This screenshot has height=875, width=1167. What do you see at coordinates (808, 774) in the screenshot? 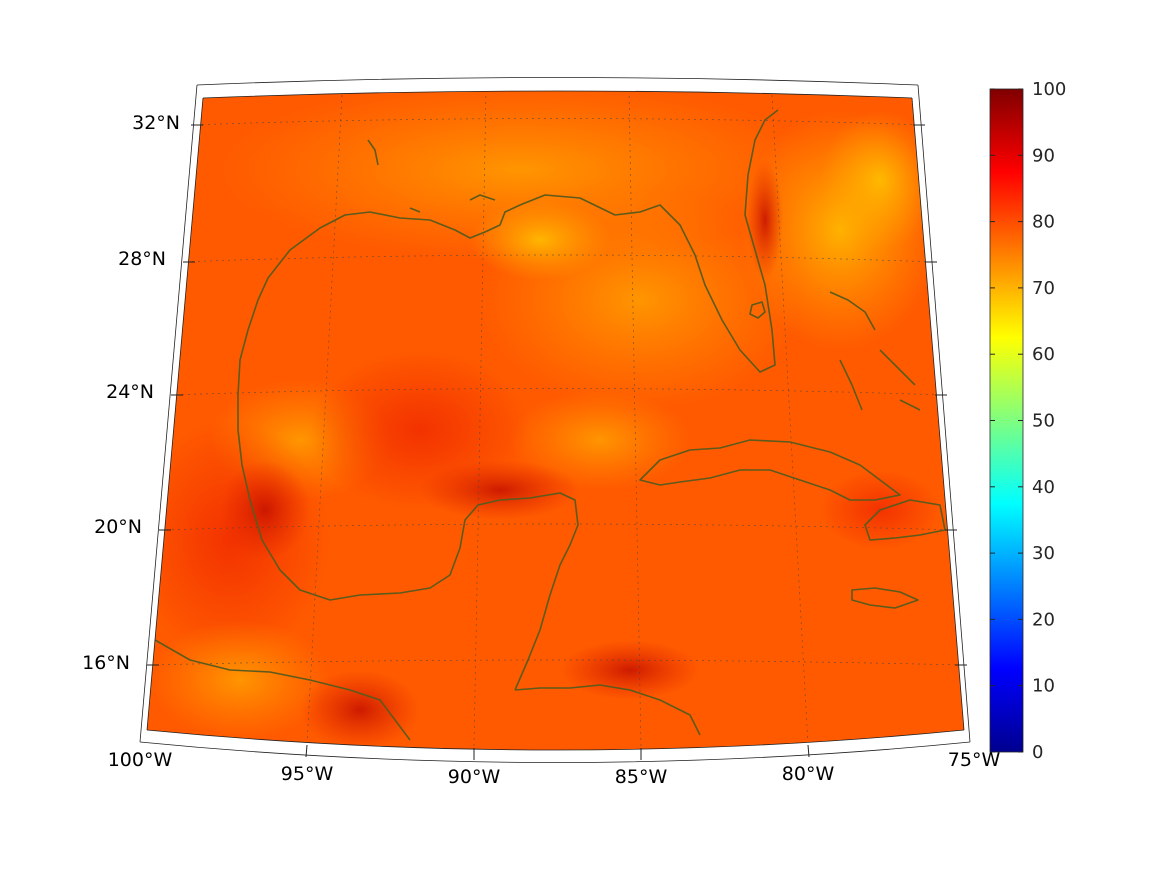
I see `lon-label-80: 80°W` at bounding box center [808, 774].